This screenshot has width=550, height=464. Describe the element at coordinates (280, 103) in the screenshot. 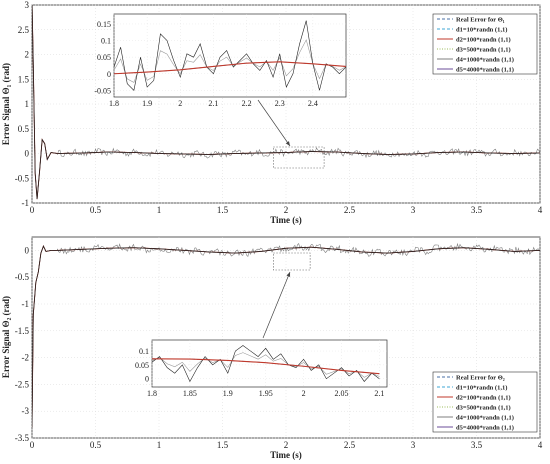

I see `inset-x-tick-label: 2.3` at that location.